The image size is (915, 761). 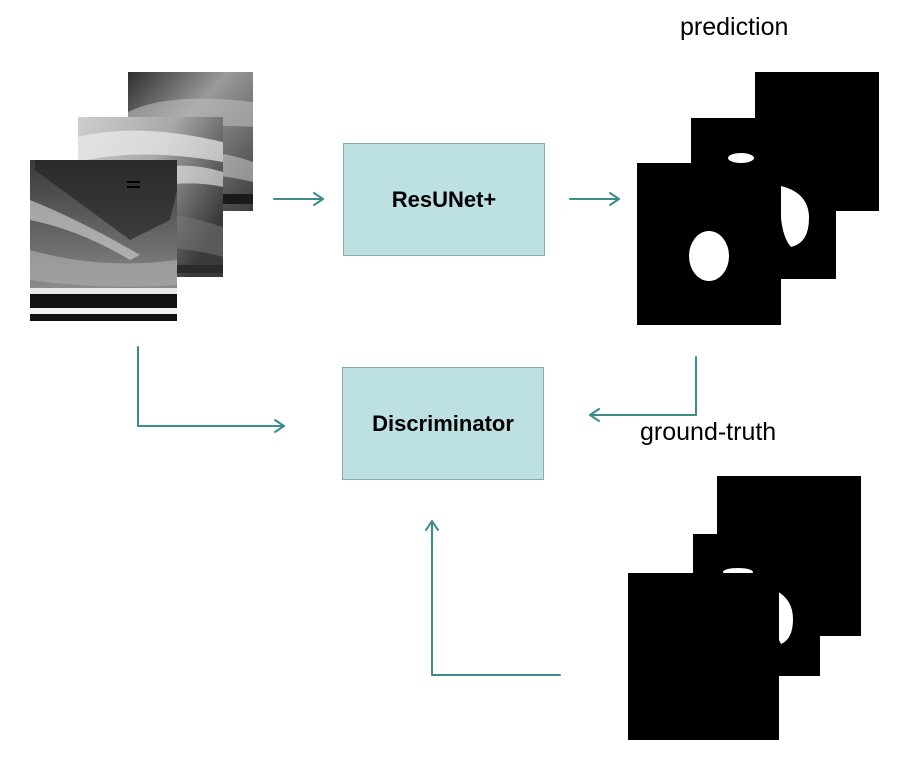 I want to click on prediction-mask-front, so click(x=709, y=244).